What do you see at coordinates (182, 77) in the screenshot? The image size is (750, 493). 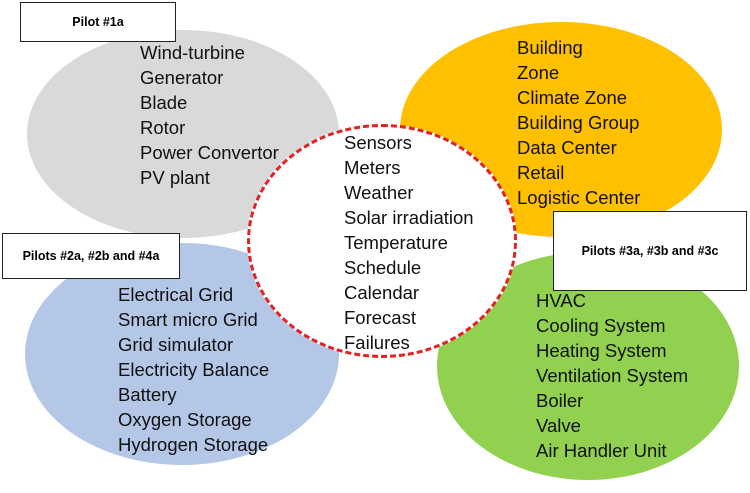 I see `list-item: Generator` at bounding box center [182, 77].